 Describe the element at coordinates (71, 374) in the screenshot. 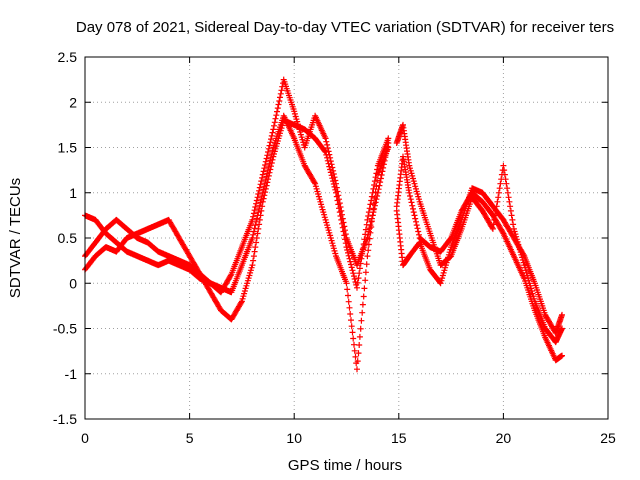

I see `y-tick-label: -1` at that location.